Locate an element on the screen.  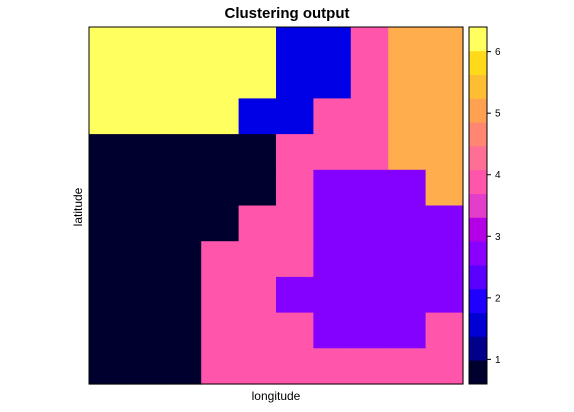
colorbar-ticks: 1 2 3 4 5 6 is located at coordinates (494, 206).